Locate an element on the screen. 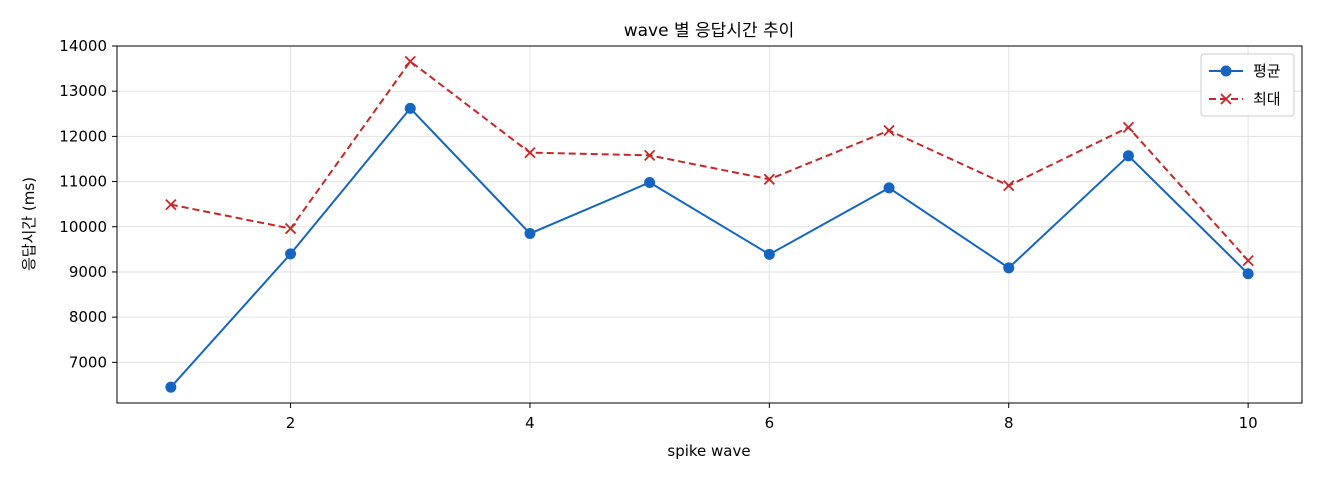  legend-item-2: 최대 is located at coordinates (1245, 99).